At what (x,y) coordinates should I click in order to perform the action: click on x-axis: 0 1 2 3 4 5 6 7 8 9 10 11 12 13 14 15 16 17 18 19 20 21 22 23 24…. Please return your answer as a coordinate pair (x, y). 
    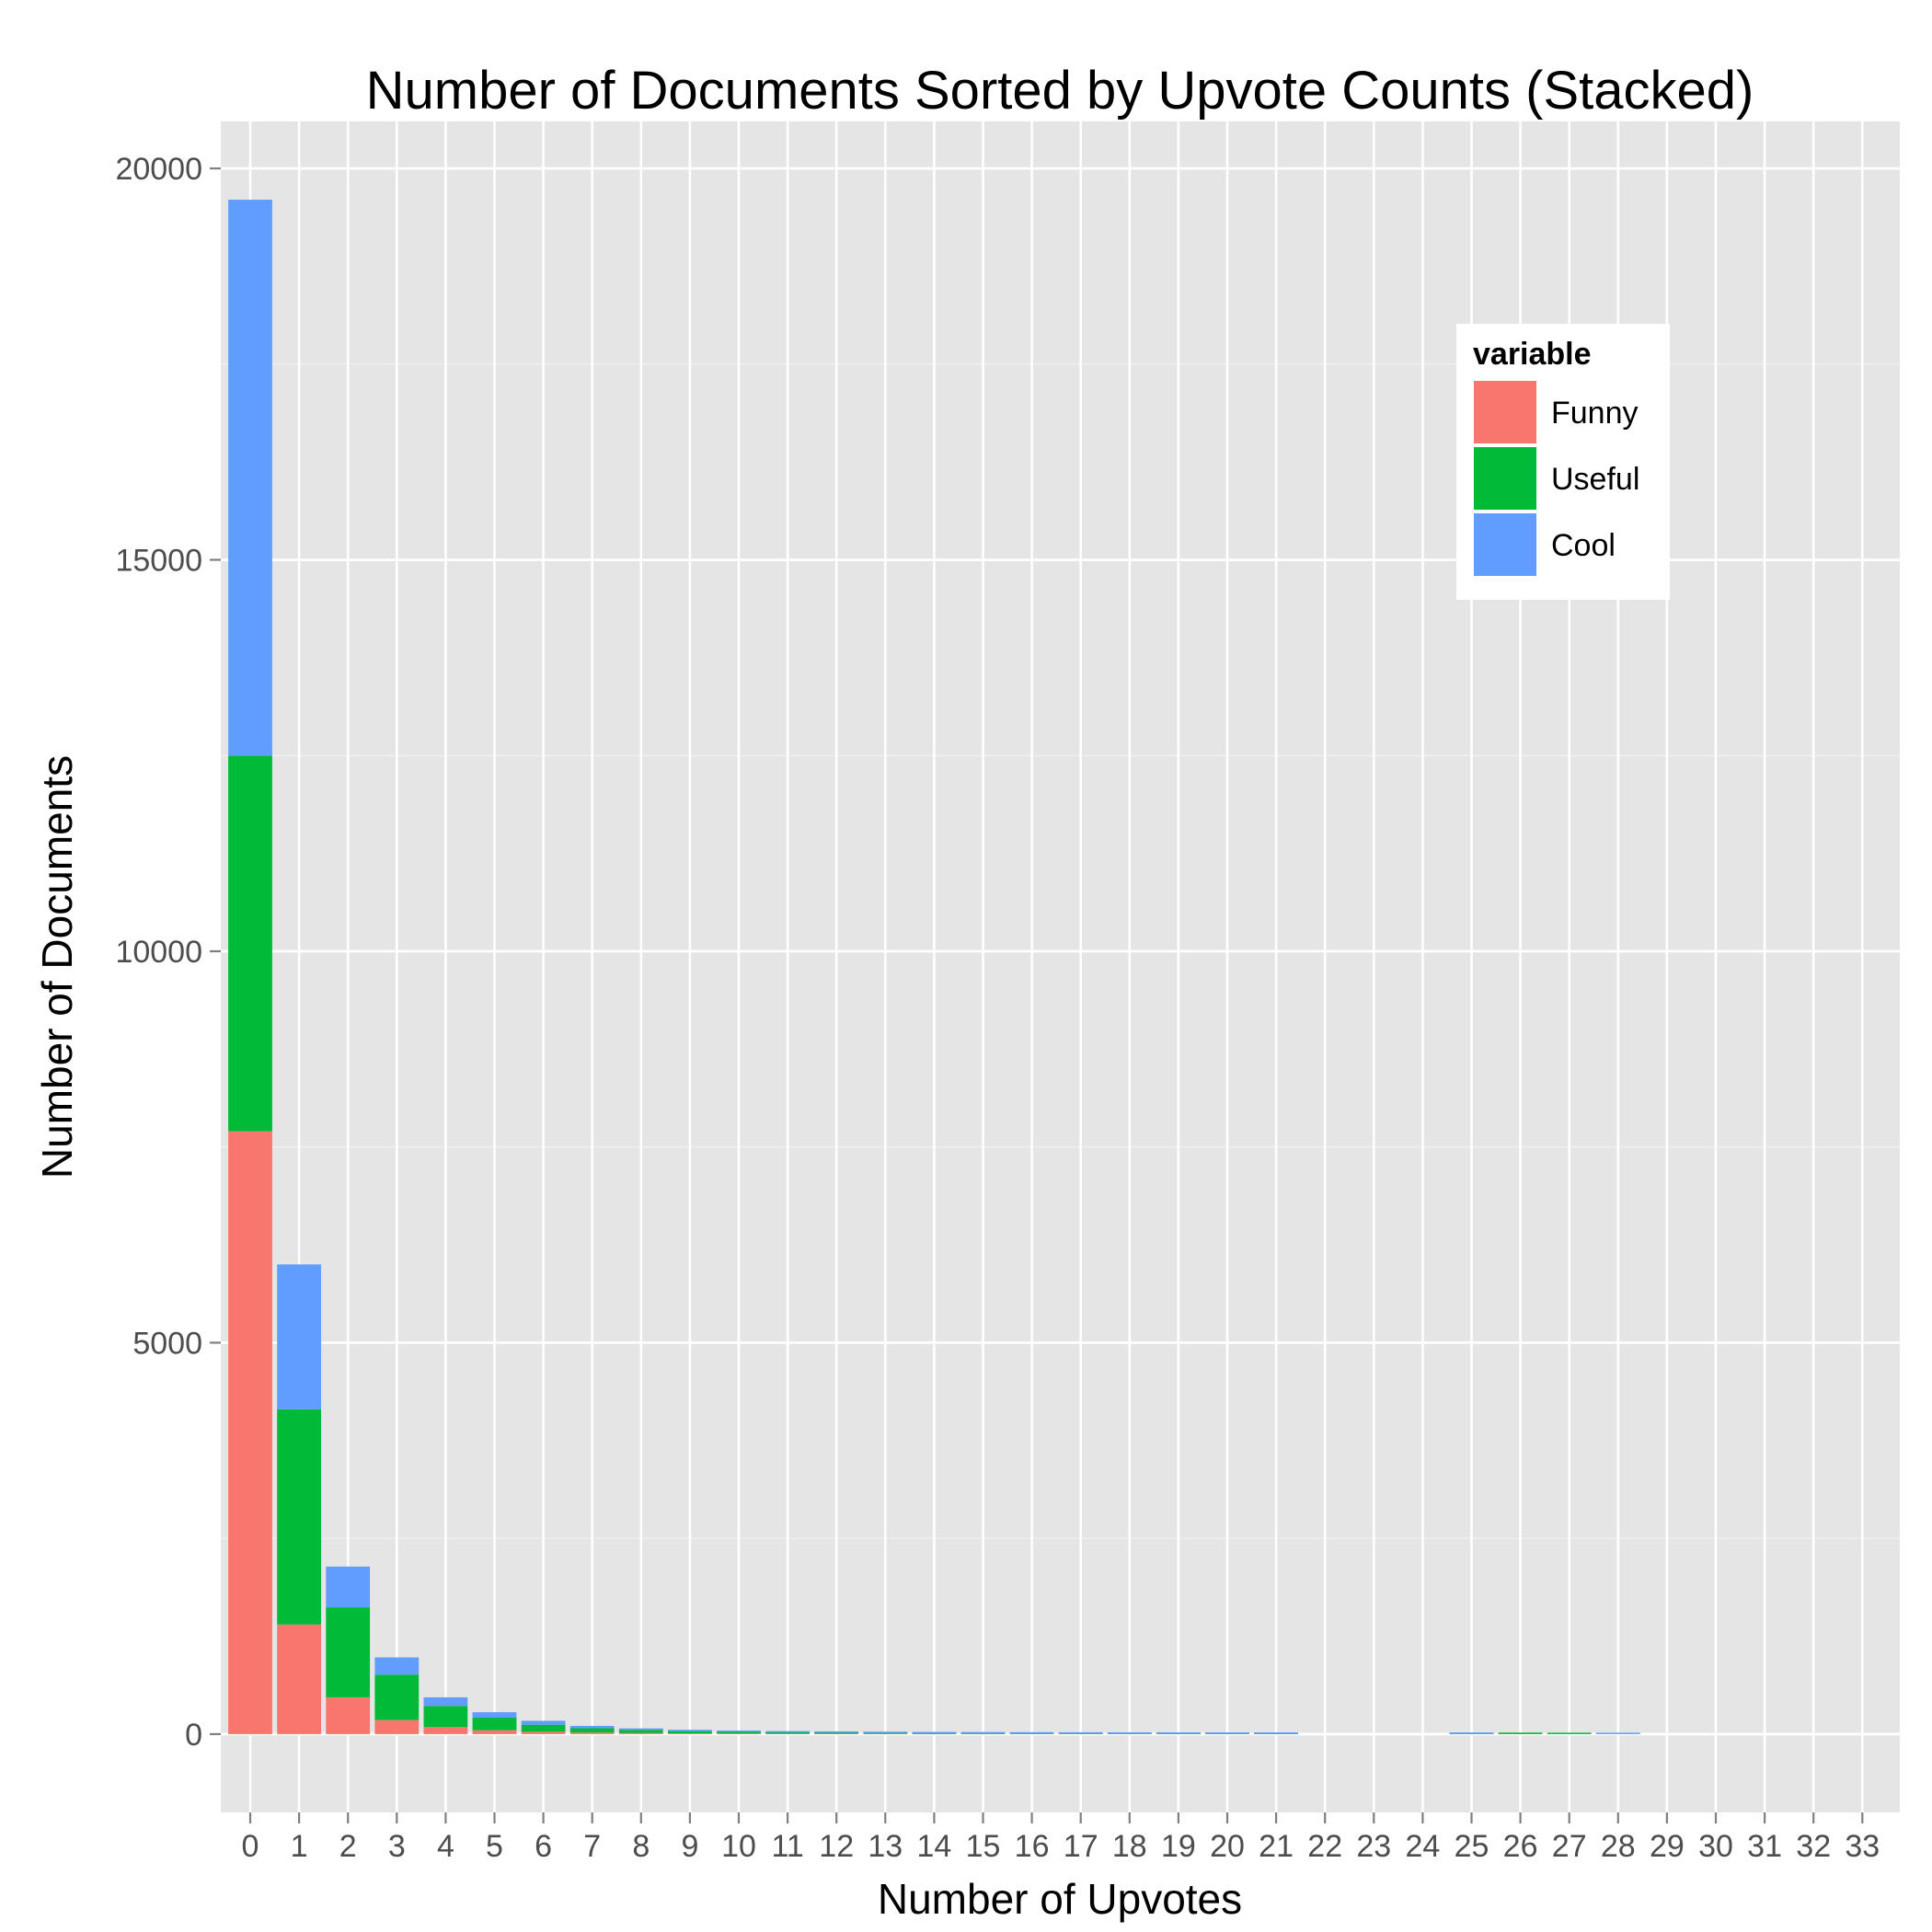
    Looking at the image, I should click on (1061, 1838).